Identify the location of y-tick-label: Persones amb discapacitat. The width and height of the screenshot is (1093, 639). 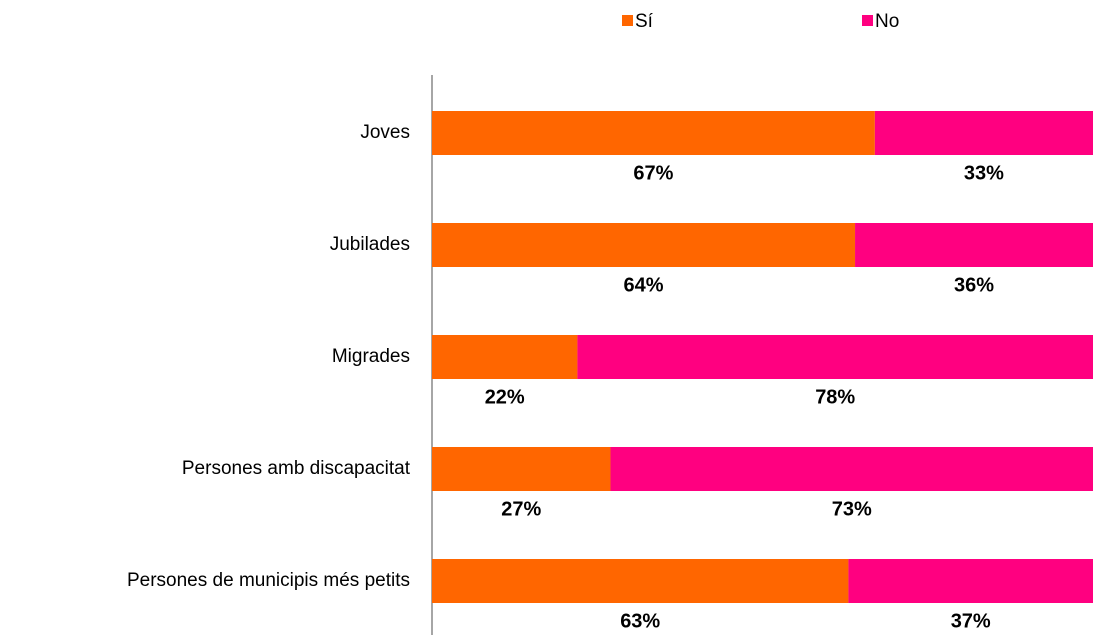
(296, 468).